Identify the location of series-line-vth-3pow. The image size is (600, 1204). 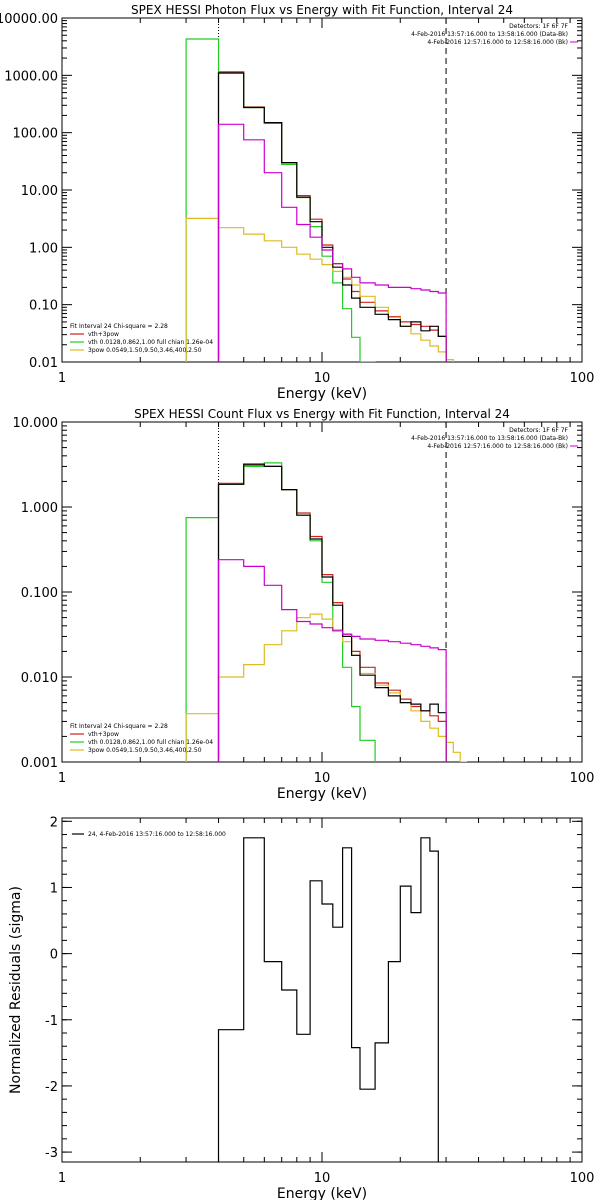
(332, 216).